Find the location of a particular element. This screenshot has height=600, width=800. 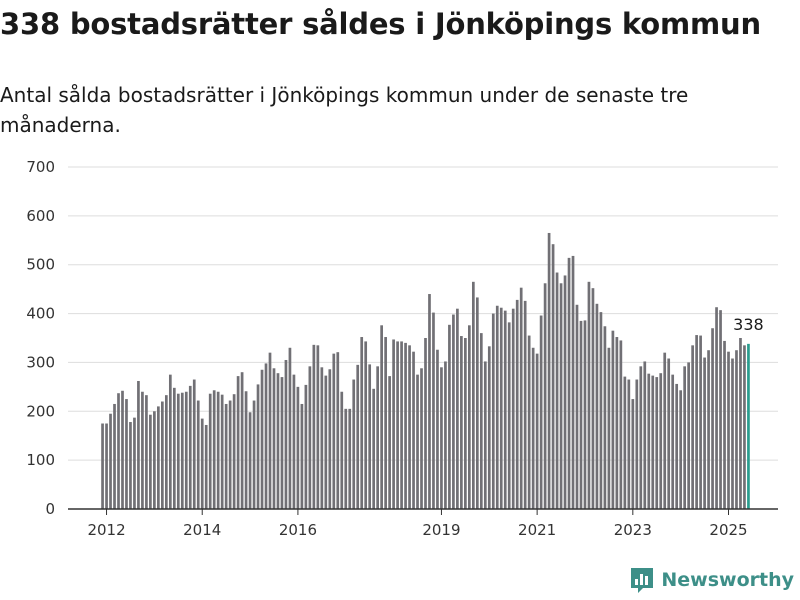

last-value-label: 338 is located at coordinates (748, 324).